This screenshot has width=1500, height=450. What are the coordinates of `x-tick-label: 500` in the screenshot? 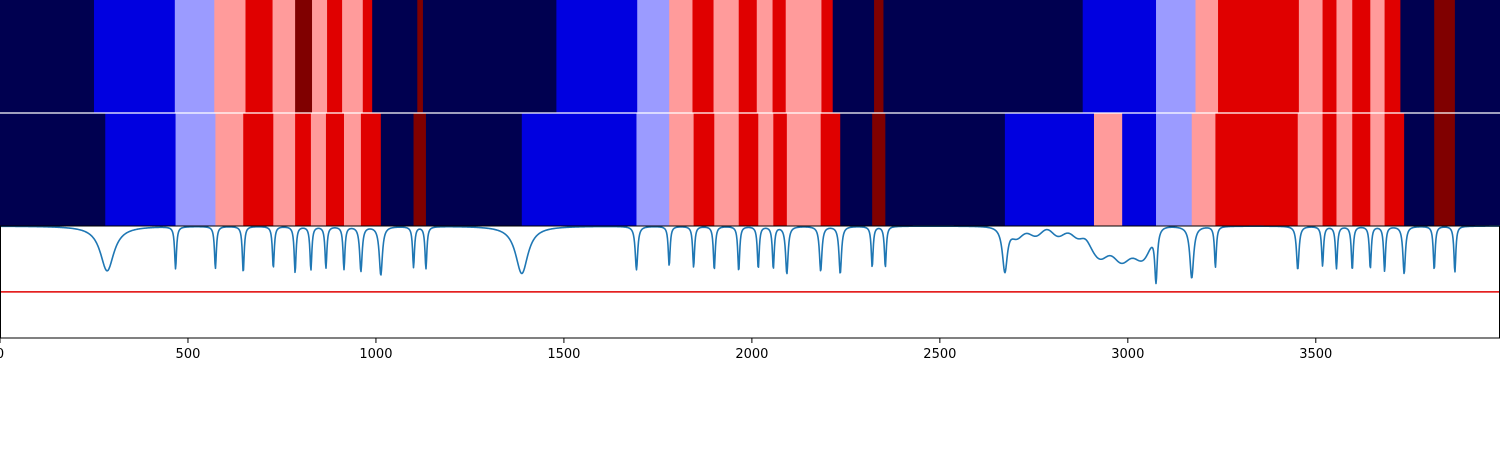 It's located at (188, 354).